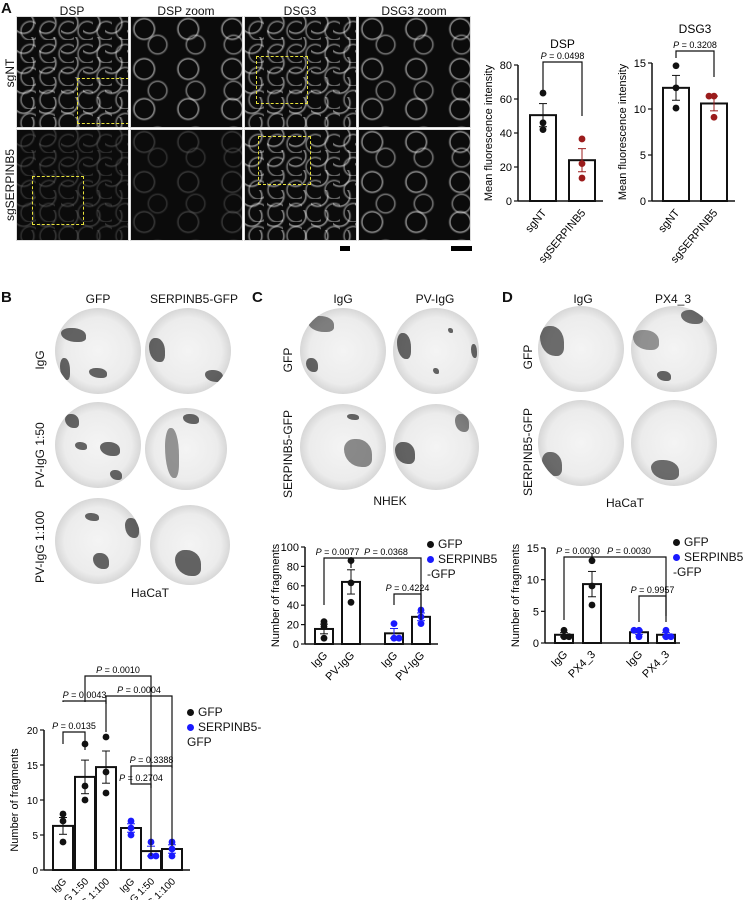 The width and height of the screenshot is (744, 900). I want to click on col-header-pv-igg: PV-IgG, so click(435, 299).